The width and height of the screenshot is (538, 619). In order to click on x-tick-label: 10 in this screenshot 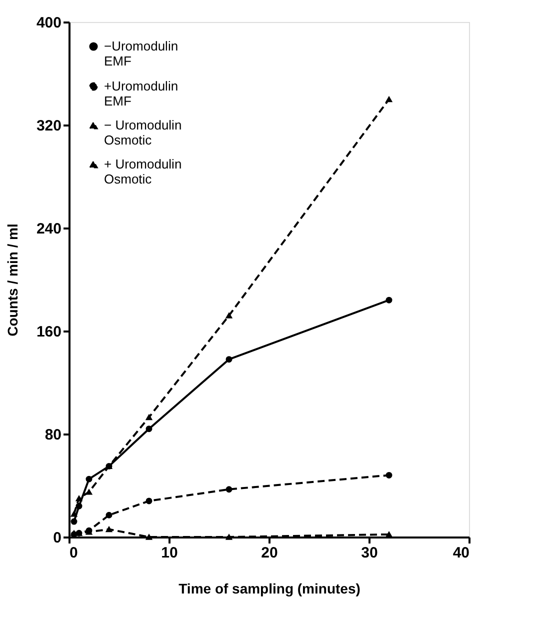, I will do `click(169, 553)`.